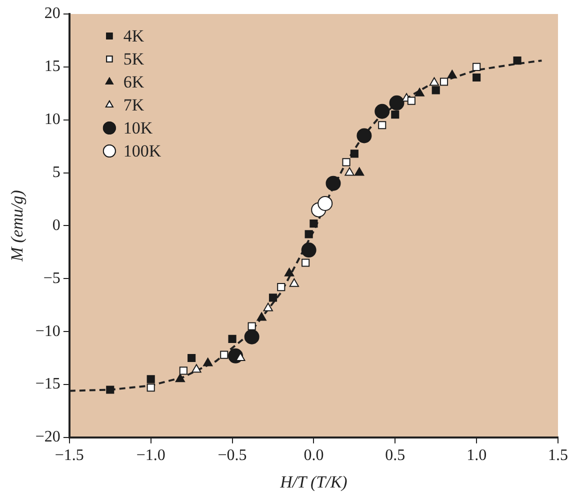 The image size is (588, 501). I want to click on x-tick-label: −1.0, so click(151, 455).